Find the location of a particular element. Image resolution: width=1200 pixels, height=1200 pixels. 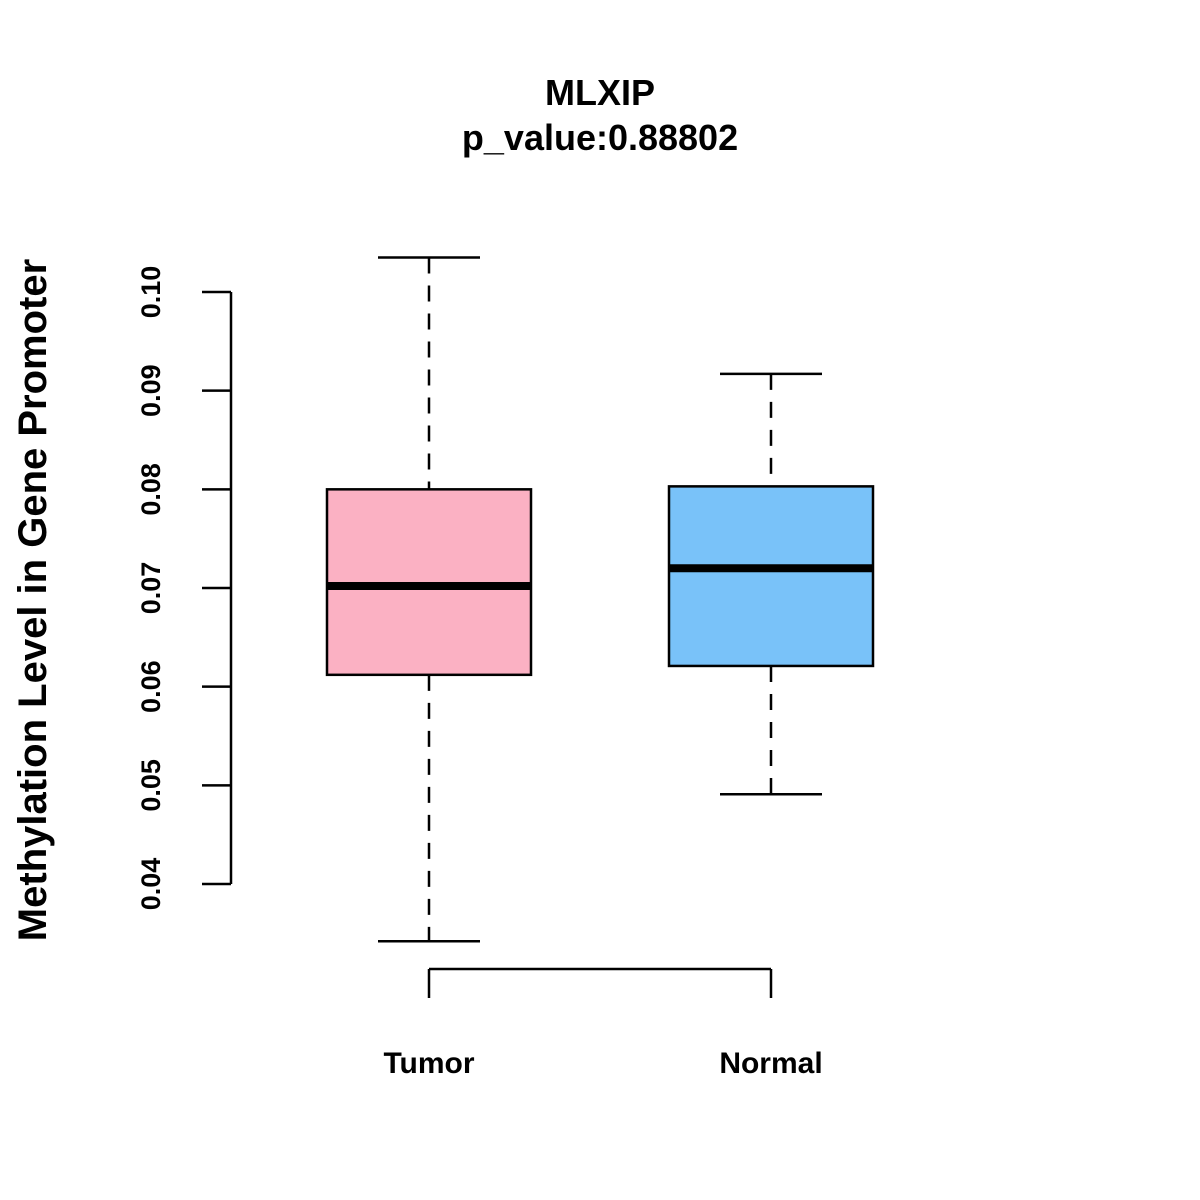

box-tumor is located at coordinates (429, 599).